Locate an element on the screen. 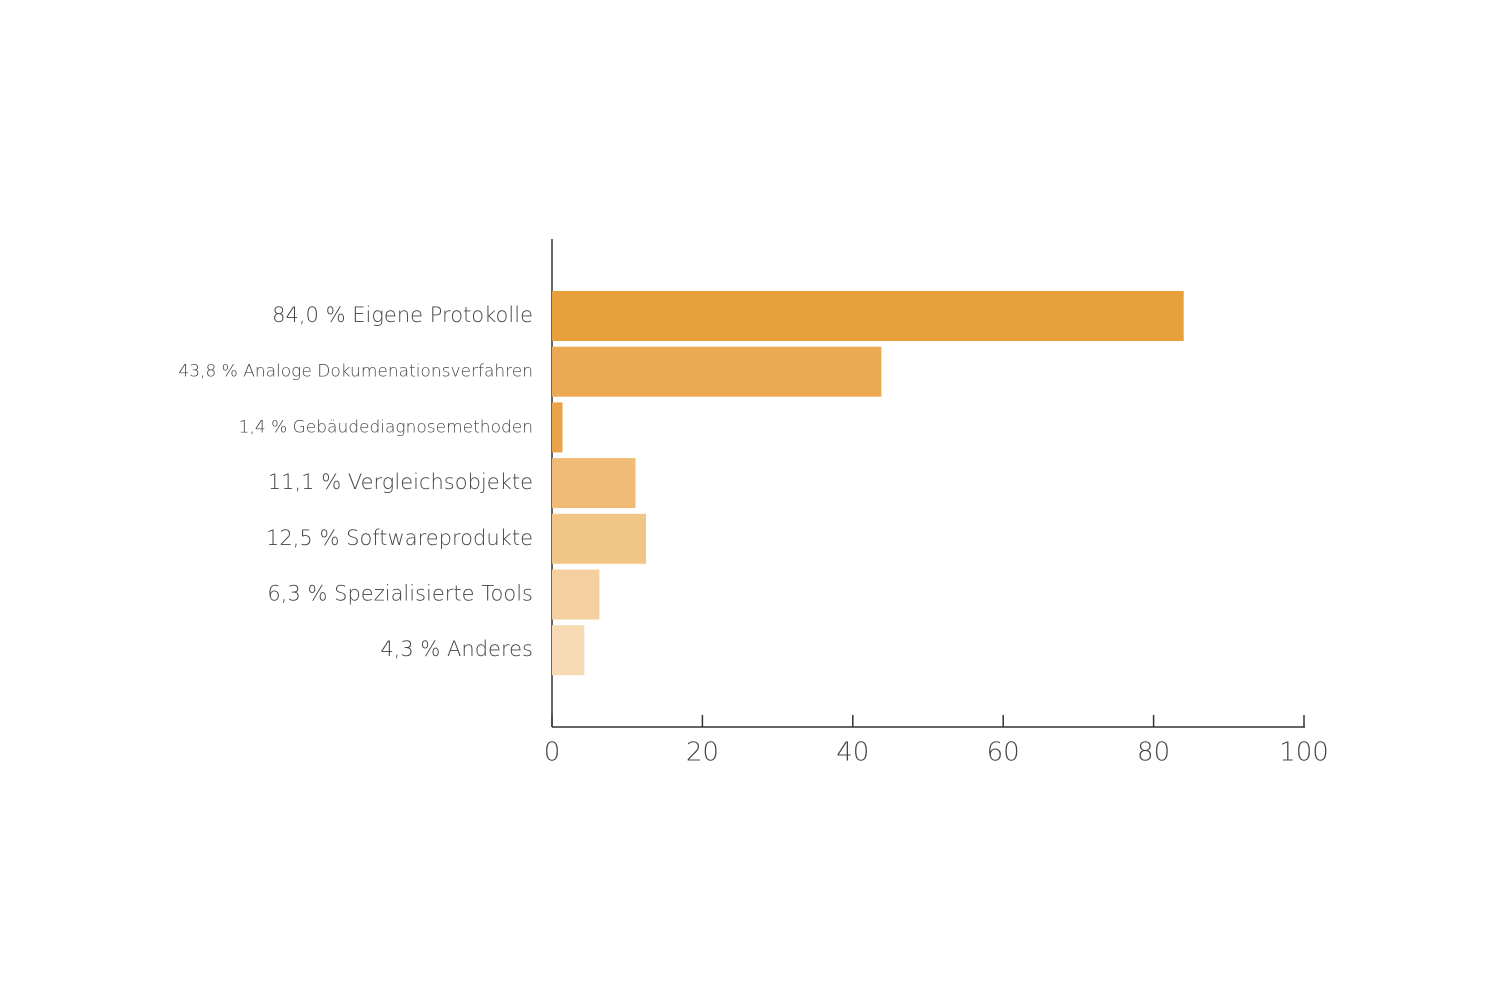 Image resolution: width=1500 pixels, height=1000 pixels. category-label: 12,5 % Softwareprodukte is located at coordinates (399, 538).